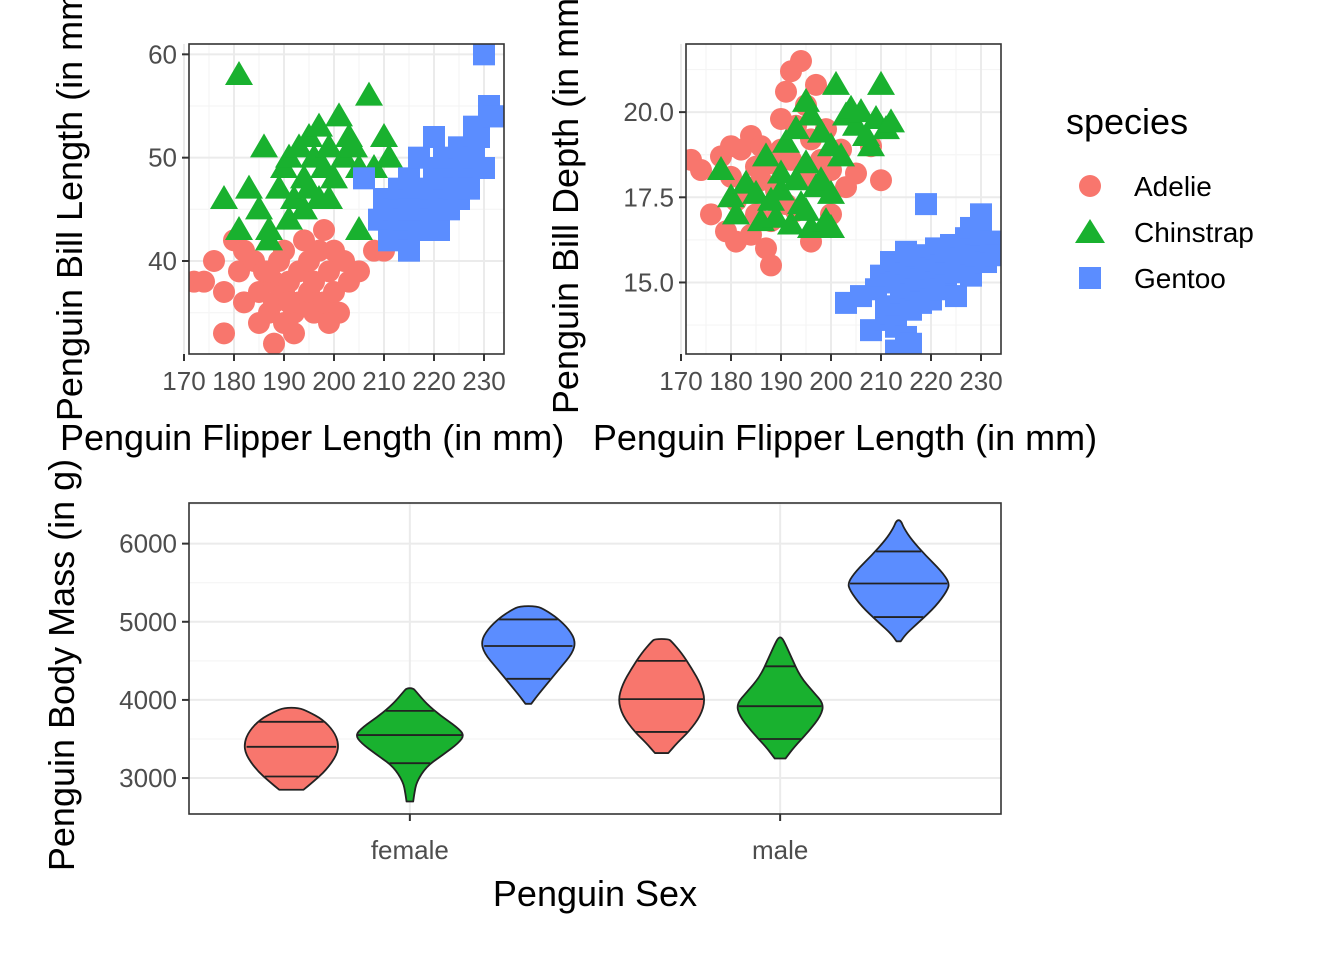 This screenshot has width=1344, height=960. I want to click on violin-female-chinstrap, so click(410, 745).